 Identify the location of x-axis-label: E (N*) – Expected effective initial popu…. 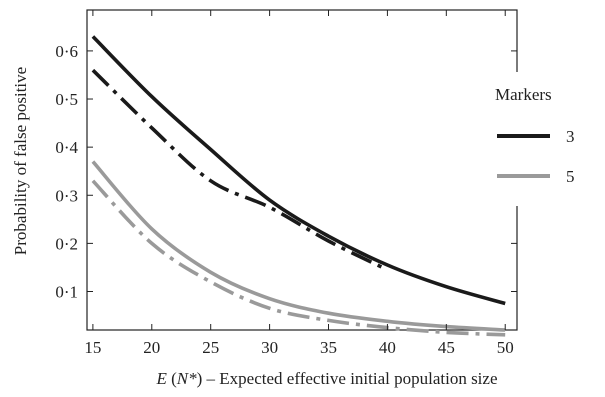
(326, 378).